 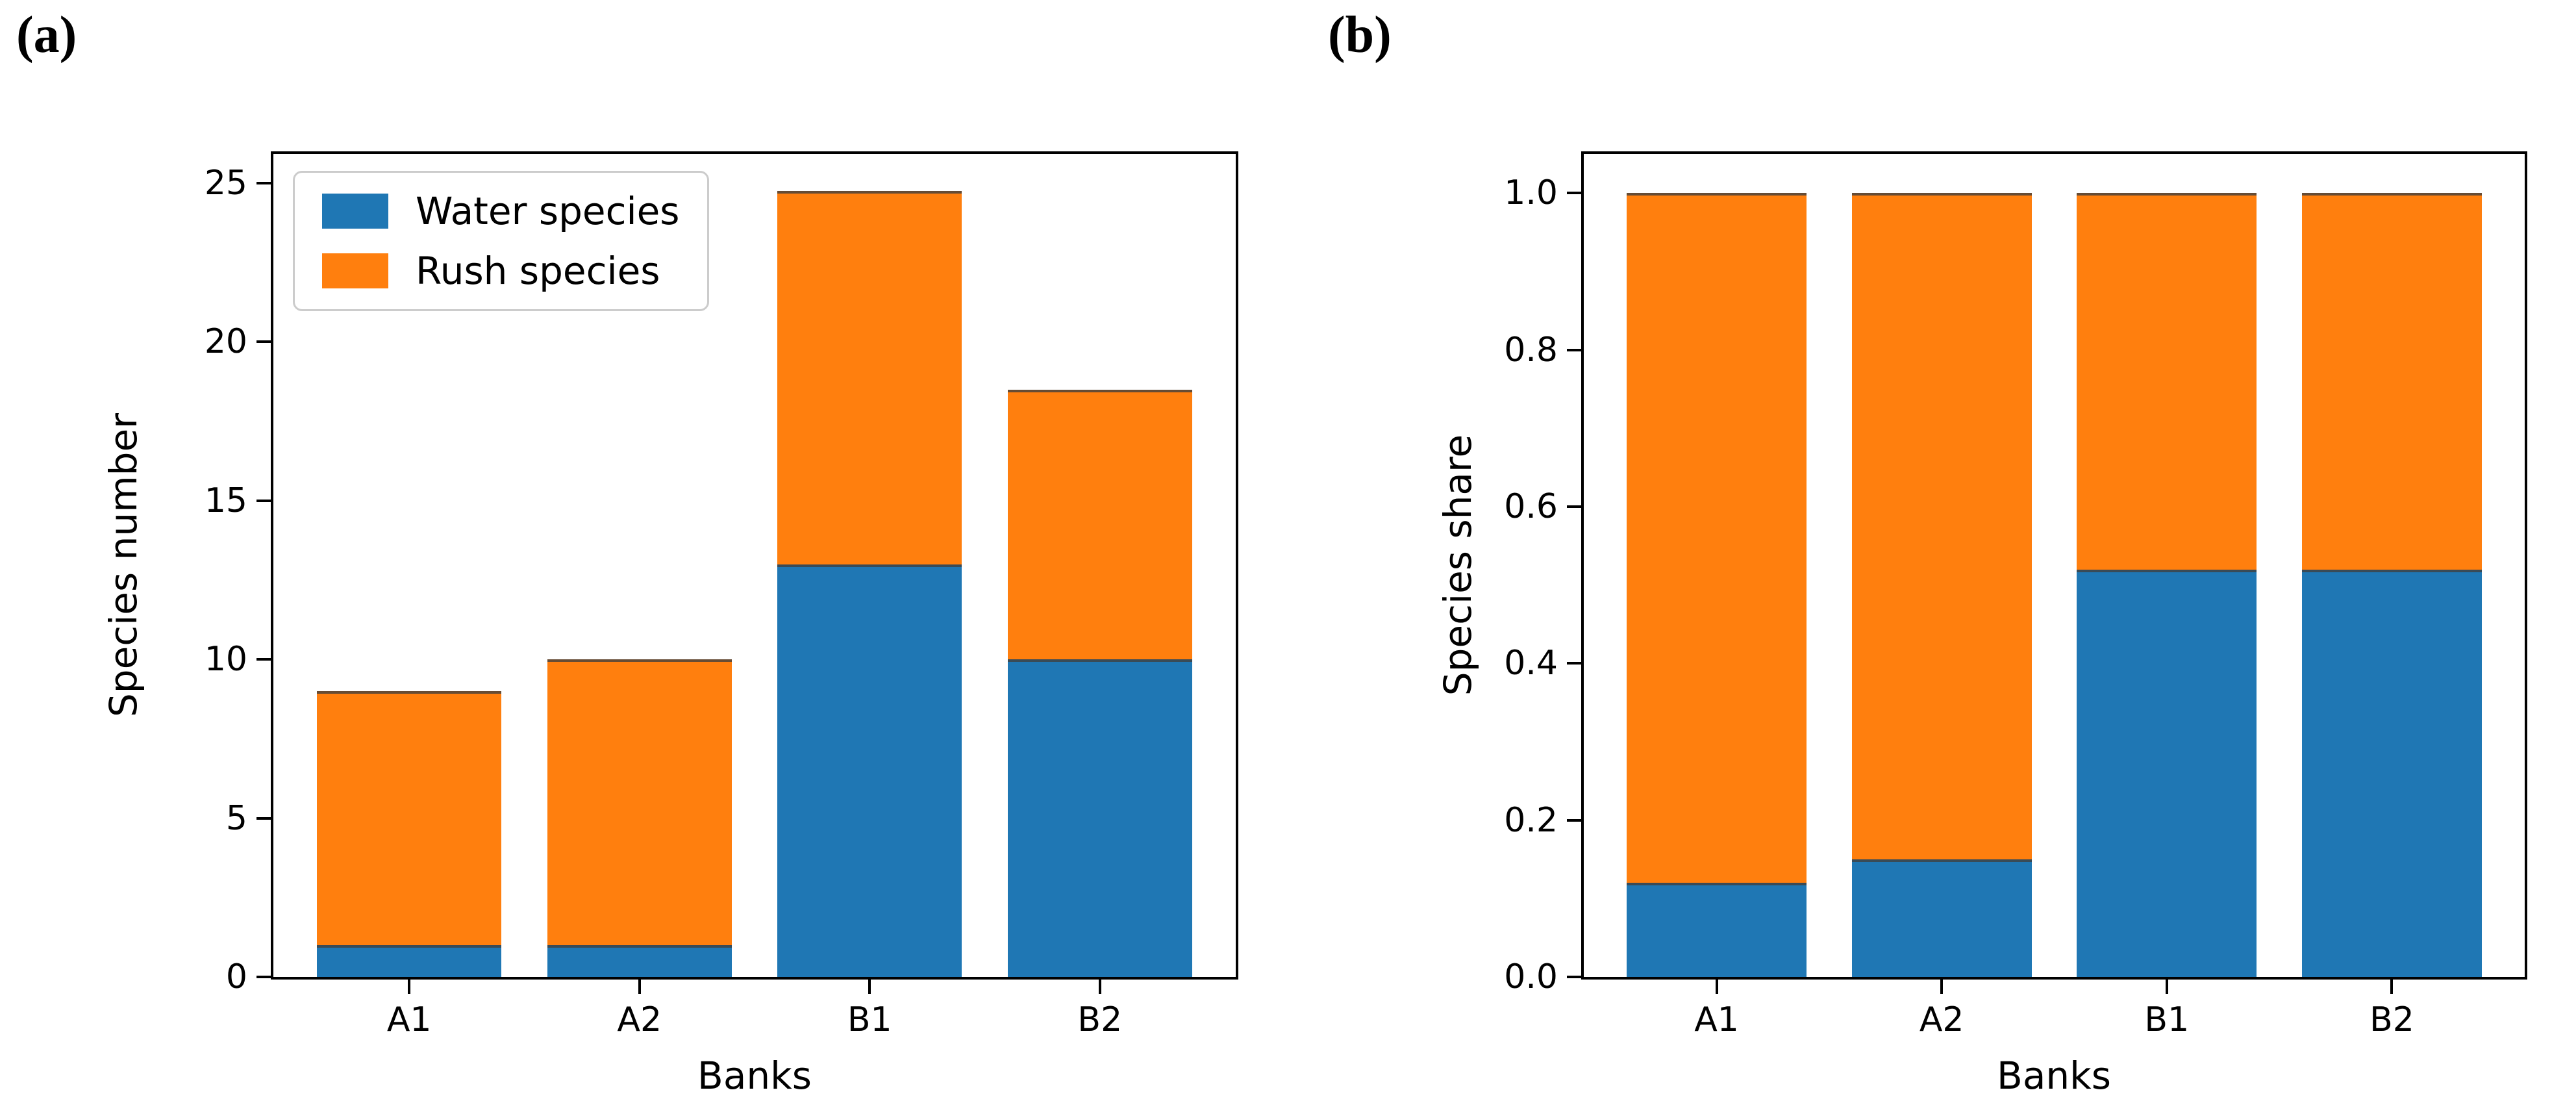 What do you see at coordinates (225, 342) in the screenshot?
I see `y-tick-label: 20` at bounding box center [225, 342].